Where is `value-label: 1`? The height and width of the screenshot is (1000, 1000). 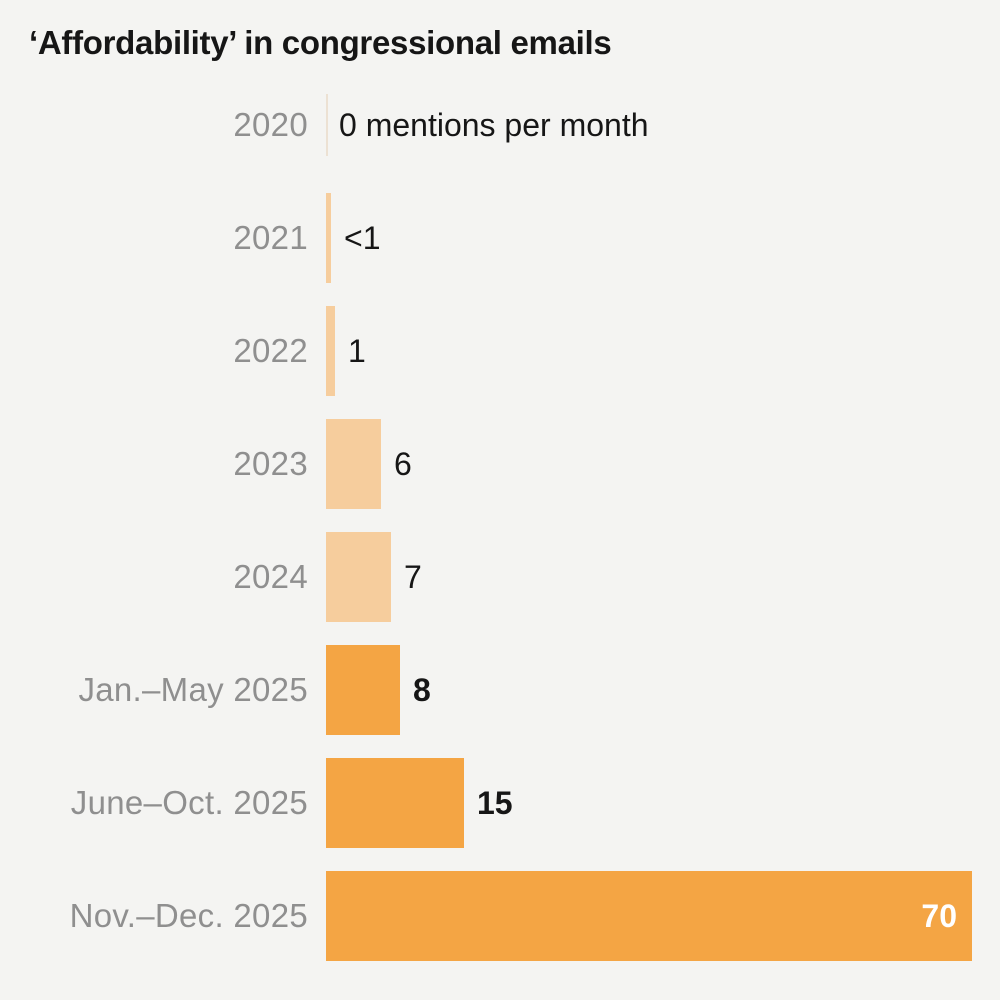 value-label: 1 is located at coordinates (357, 351).